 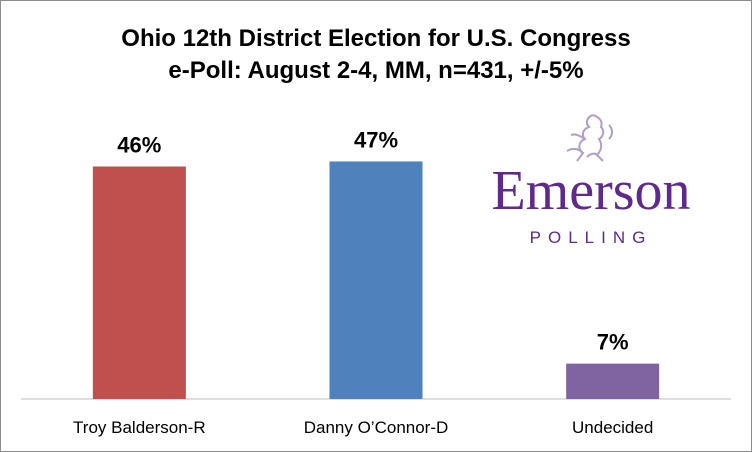 What do you see at coordinates (376, 139) in the screenshot?
I see `data-label-1: 47%` at bounding box center [376, 139].